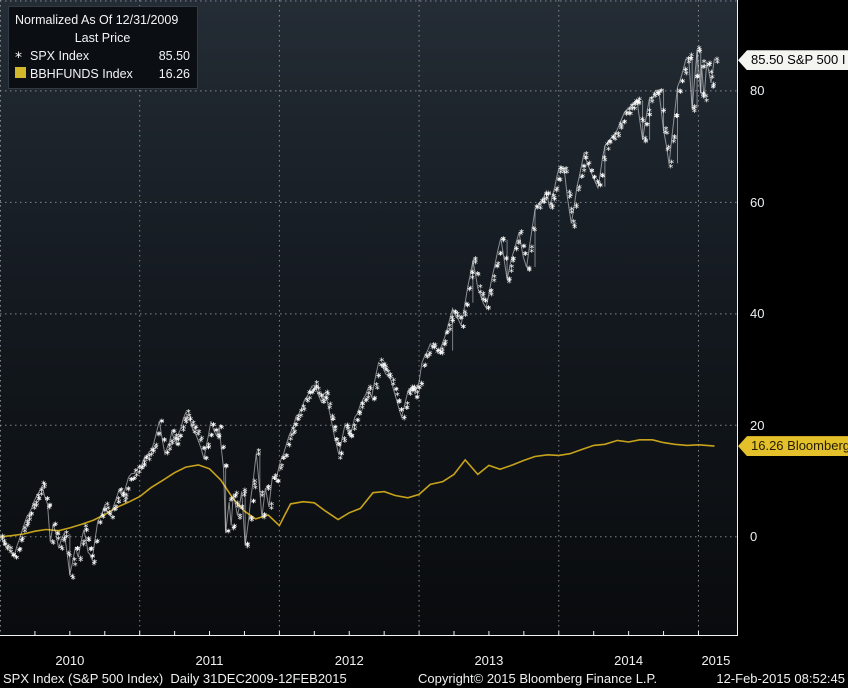 The width and height of the screenshot is (848, 688). What do you see at coordinates (174, 74) in the screenshot?
I see `legend-value-bbhfunds: 16.26` at bounding box center [174, 74].